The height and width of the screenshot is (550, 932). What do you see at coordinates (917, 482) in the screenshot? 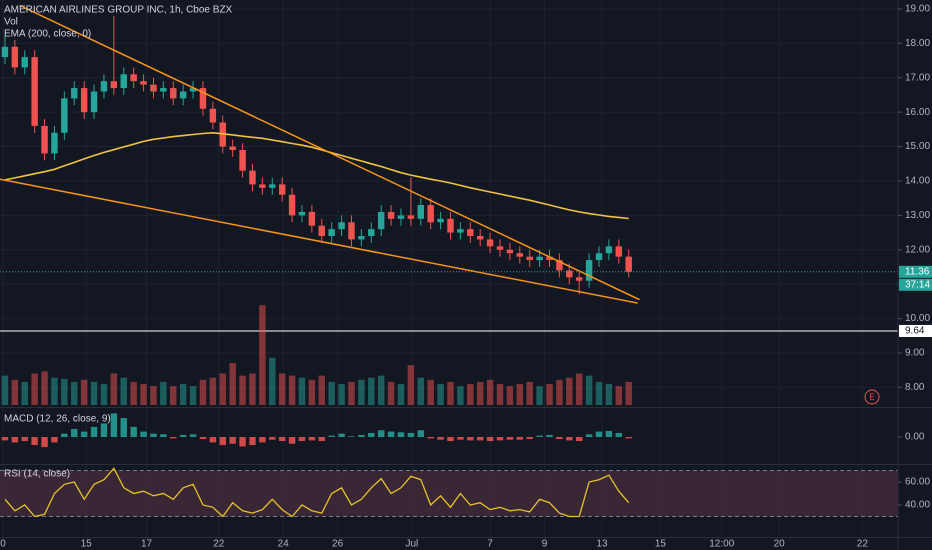
I see `y-tick-label: 60.00` at bounding box center [917, 482].